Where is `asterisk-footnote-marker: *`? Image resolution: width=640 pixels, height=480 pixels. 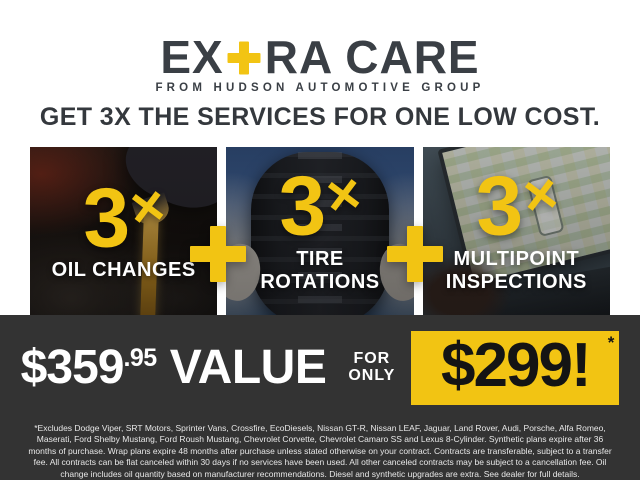 asterisk-footnote-marker: * is located at coordinates (611, 342).